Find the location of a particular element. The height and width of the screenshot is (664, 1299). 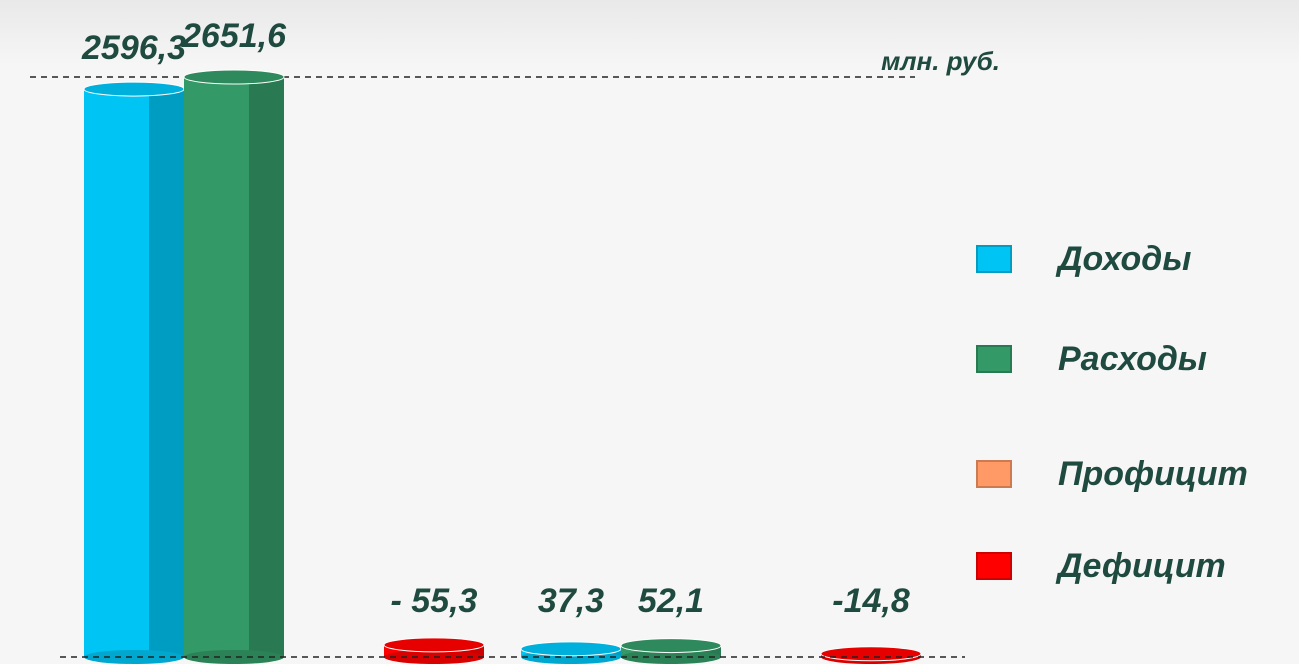

value-label: -14,8 is located at coordinates (871, 601).